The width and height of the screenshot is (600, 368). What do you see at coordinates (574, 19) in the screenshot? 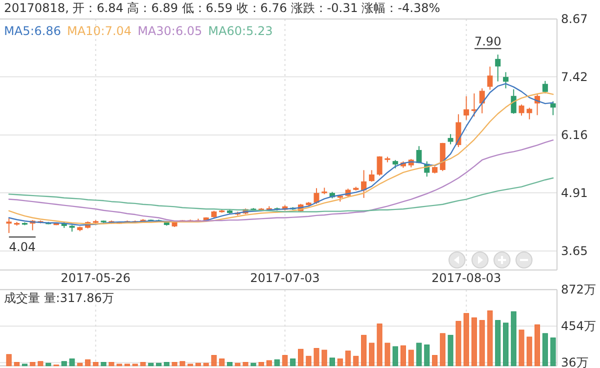
I see `y-tick-label: 8.67` at bounding box center [574, 19].